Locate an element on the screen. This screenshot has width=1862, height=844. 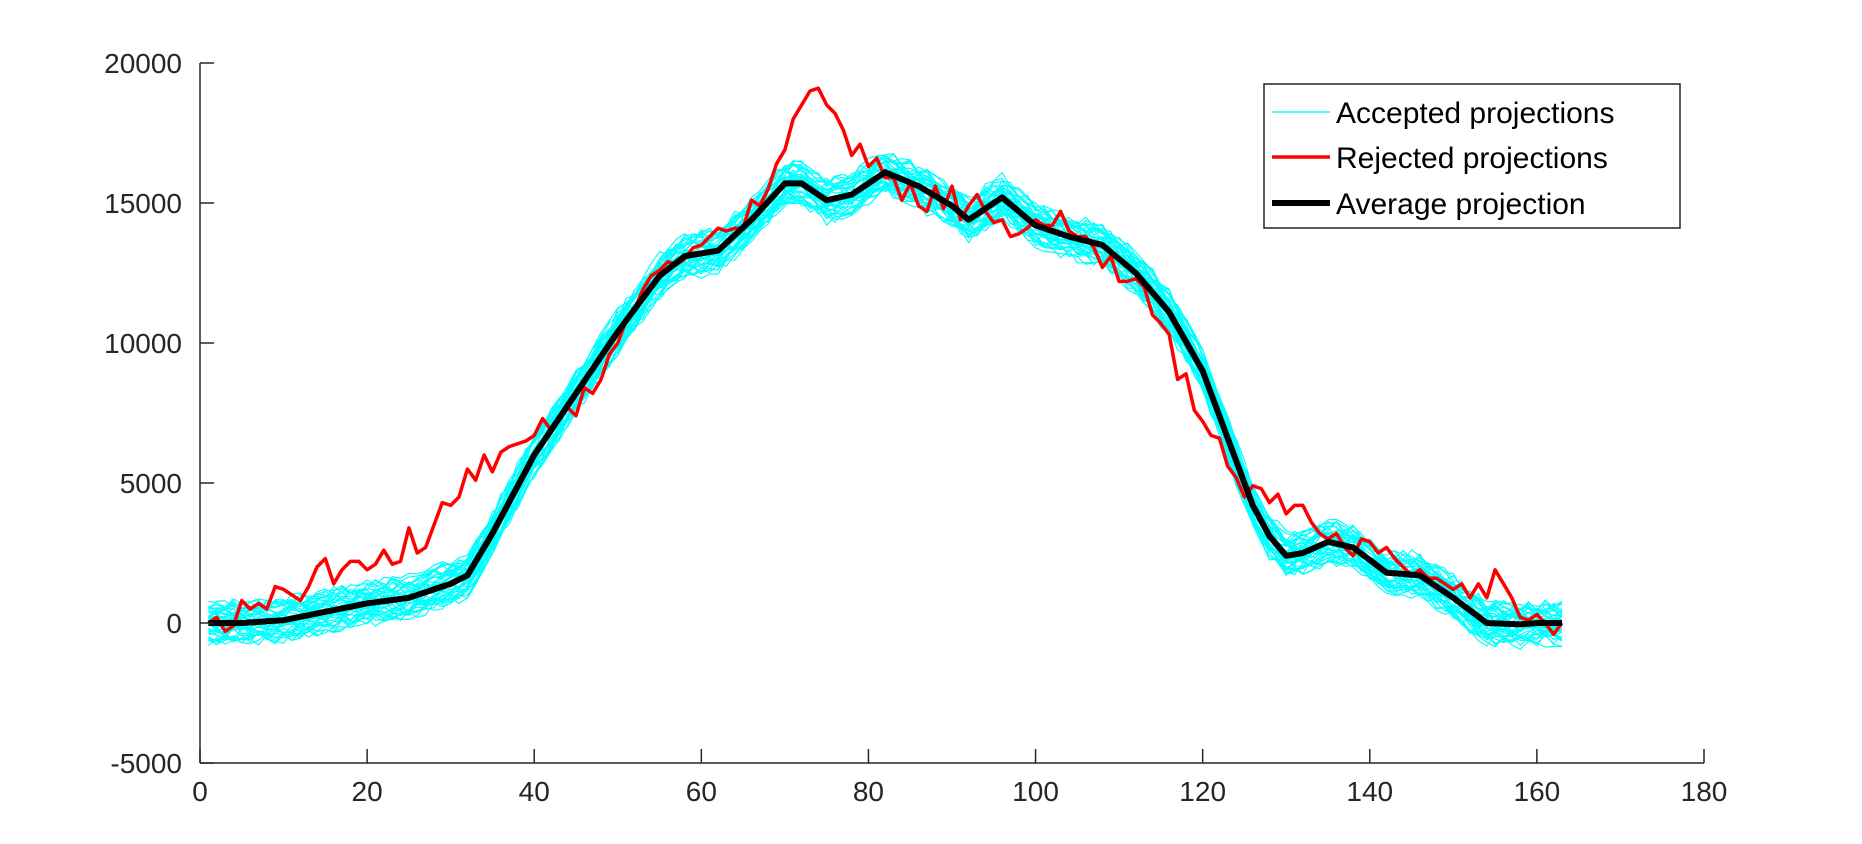
x-tick-label: 120 is located at coordinates (1202, 791).